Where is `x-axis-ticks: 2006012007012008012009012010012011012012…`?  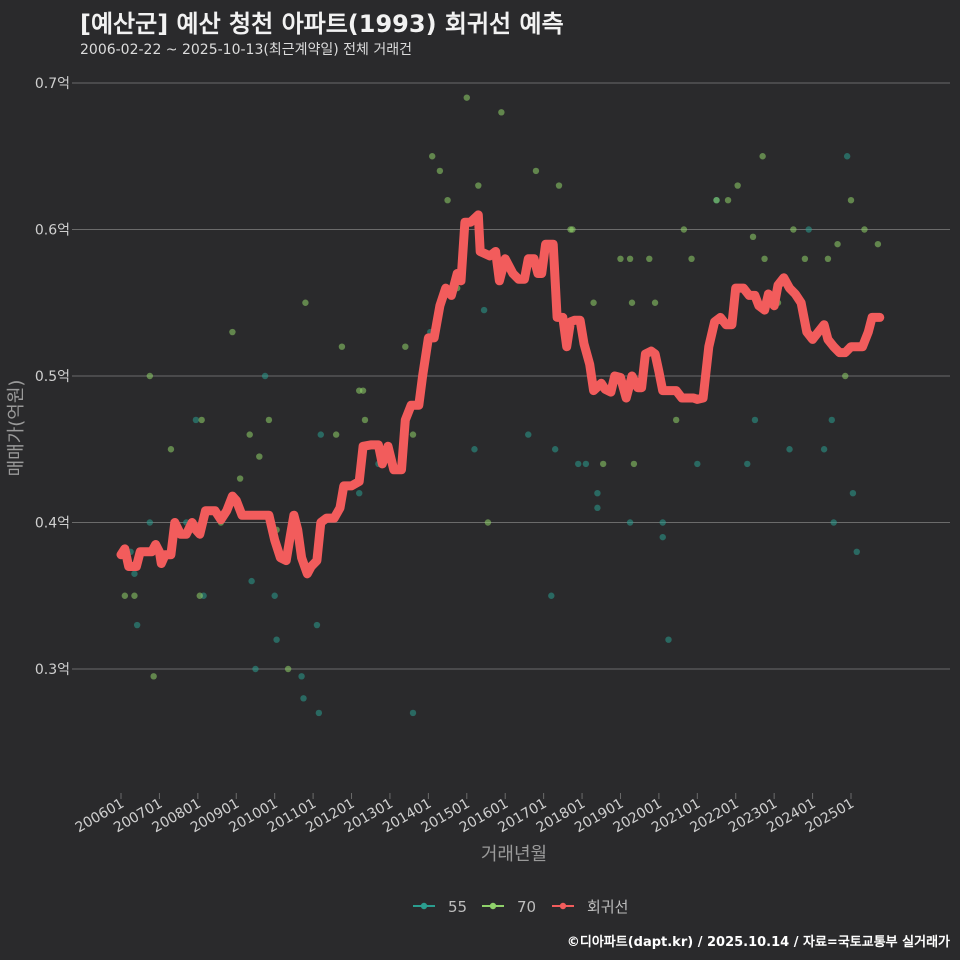
x-axis-ticks: 2006012007012008012009012010012011012012… is located at coordinates (465, 814).